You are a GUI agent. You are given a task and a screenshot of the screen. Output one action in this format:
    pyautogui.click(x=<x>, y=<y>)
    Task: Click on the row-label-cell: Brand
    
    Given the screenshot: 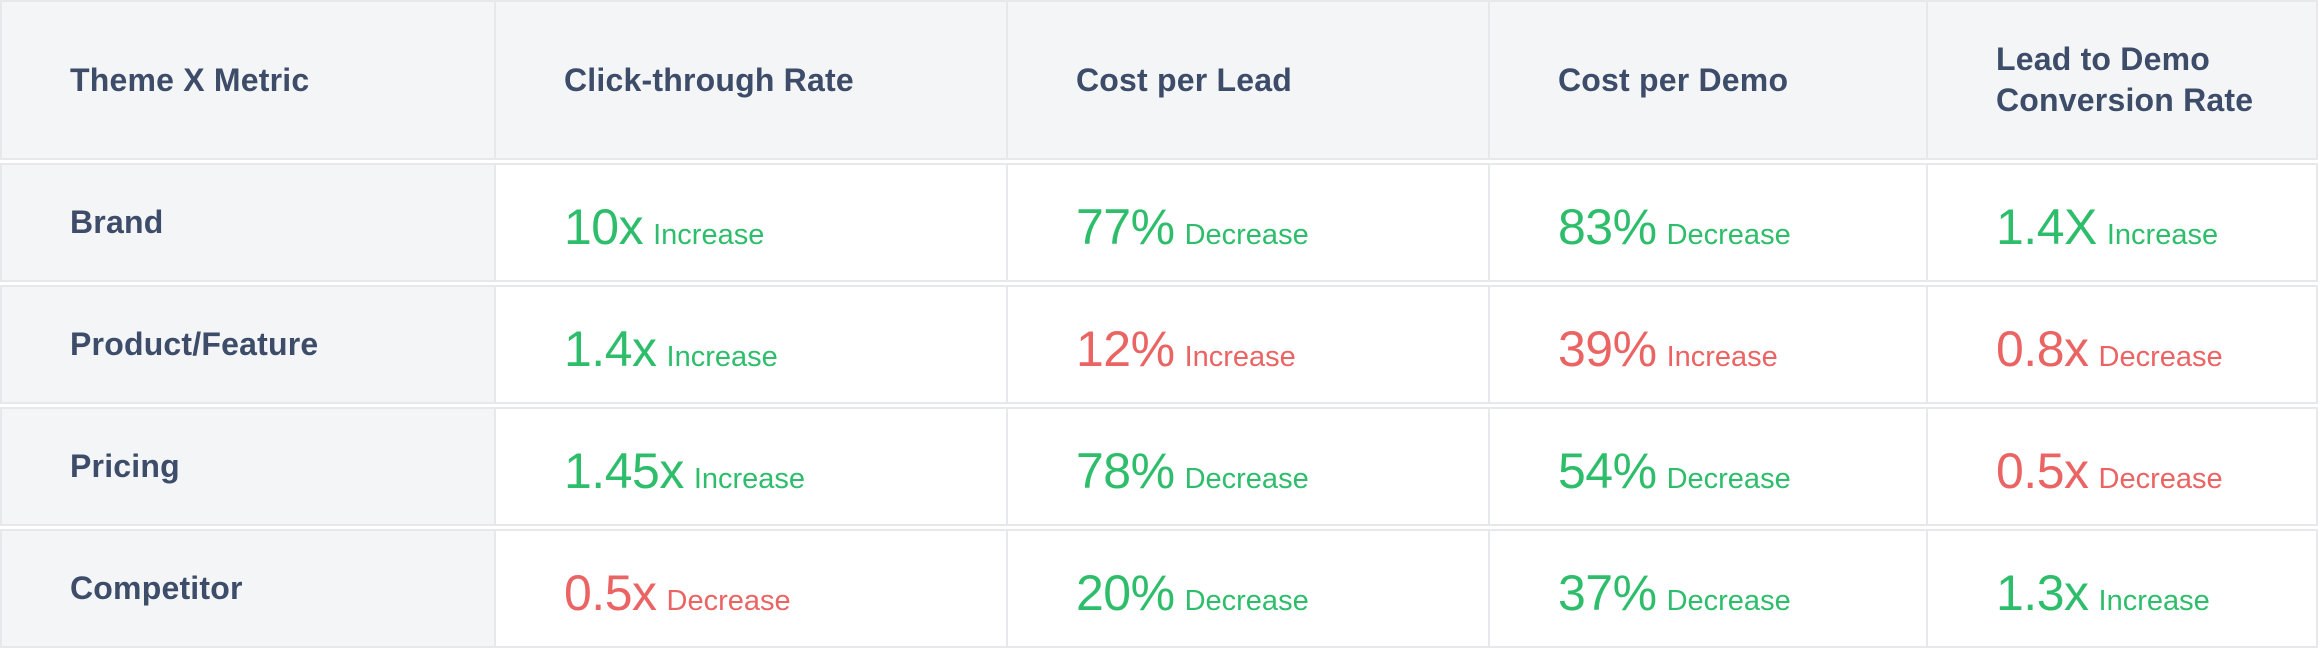 What is the action you would take?
    pyautogui.click(x=248, y=222)
    